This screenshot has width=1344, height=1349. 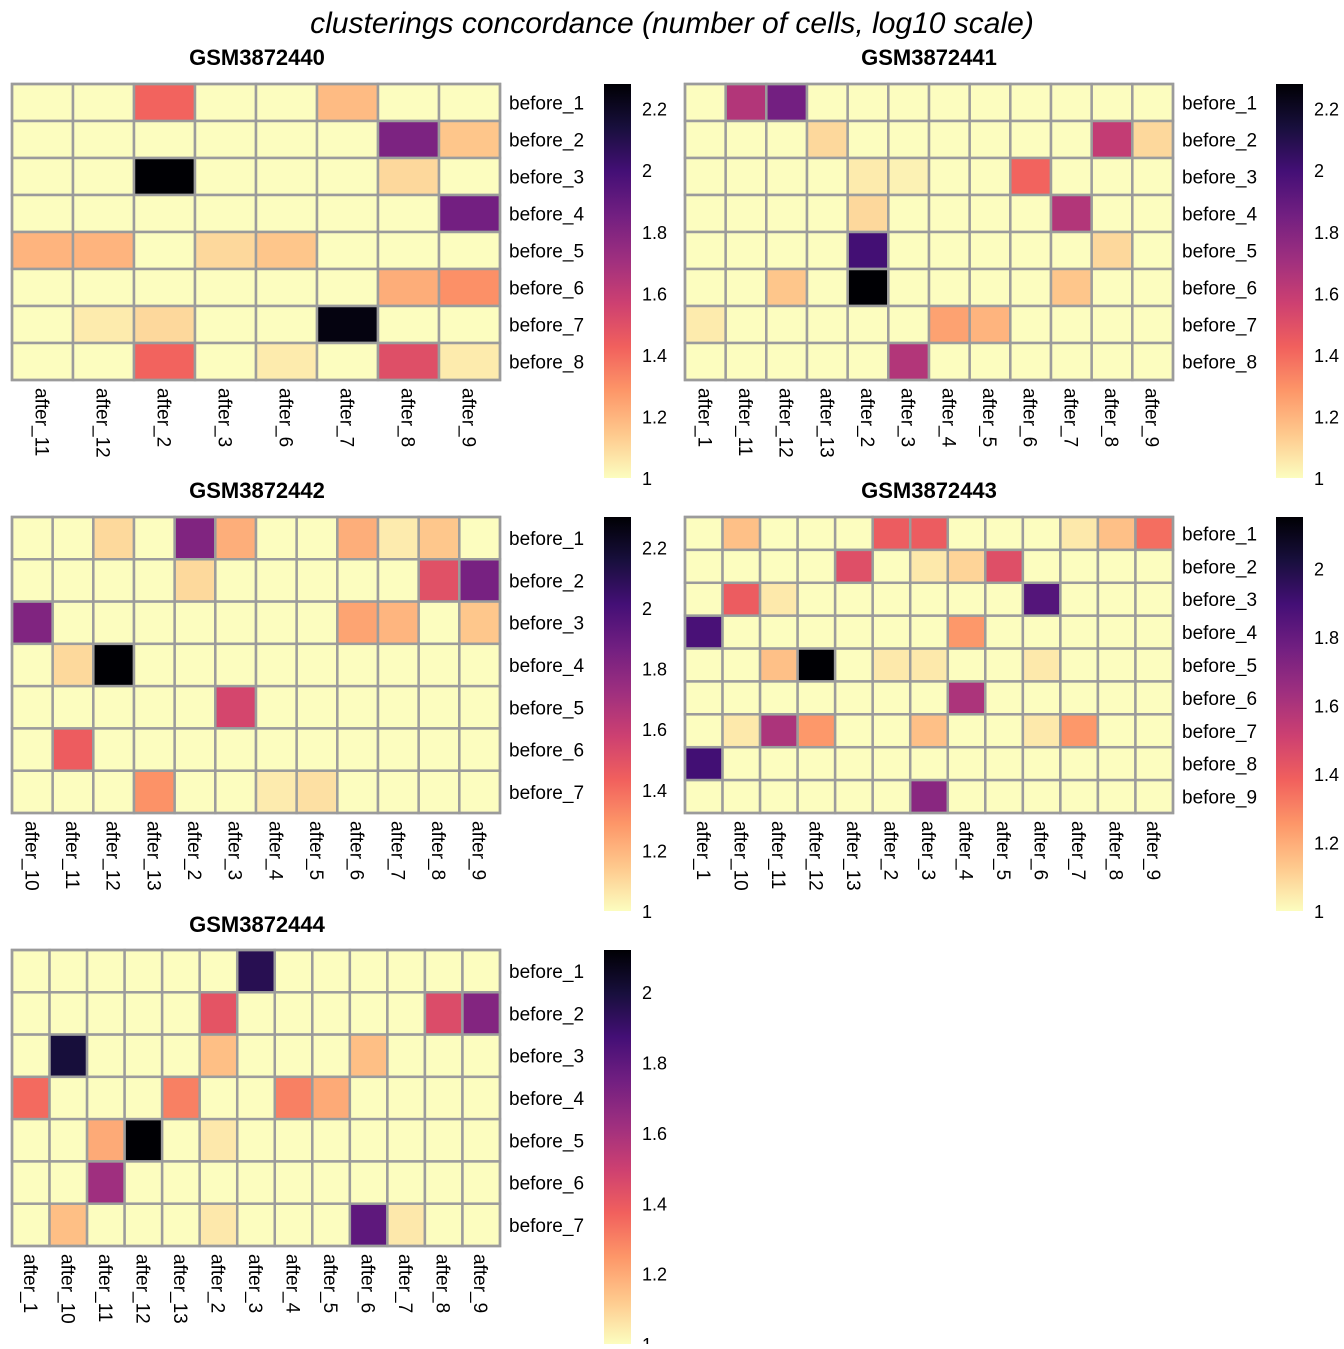 I want to click on legend-colorbar, so click(x=1289, y=281).